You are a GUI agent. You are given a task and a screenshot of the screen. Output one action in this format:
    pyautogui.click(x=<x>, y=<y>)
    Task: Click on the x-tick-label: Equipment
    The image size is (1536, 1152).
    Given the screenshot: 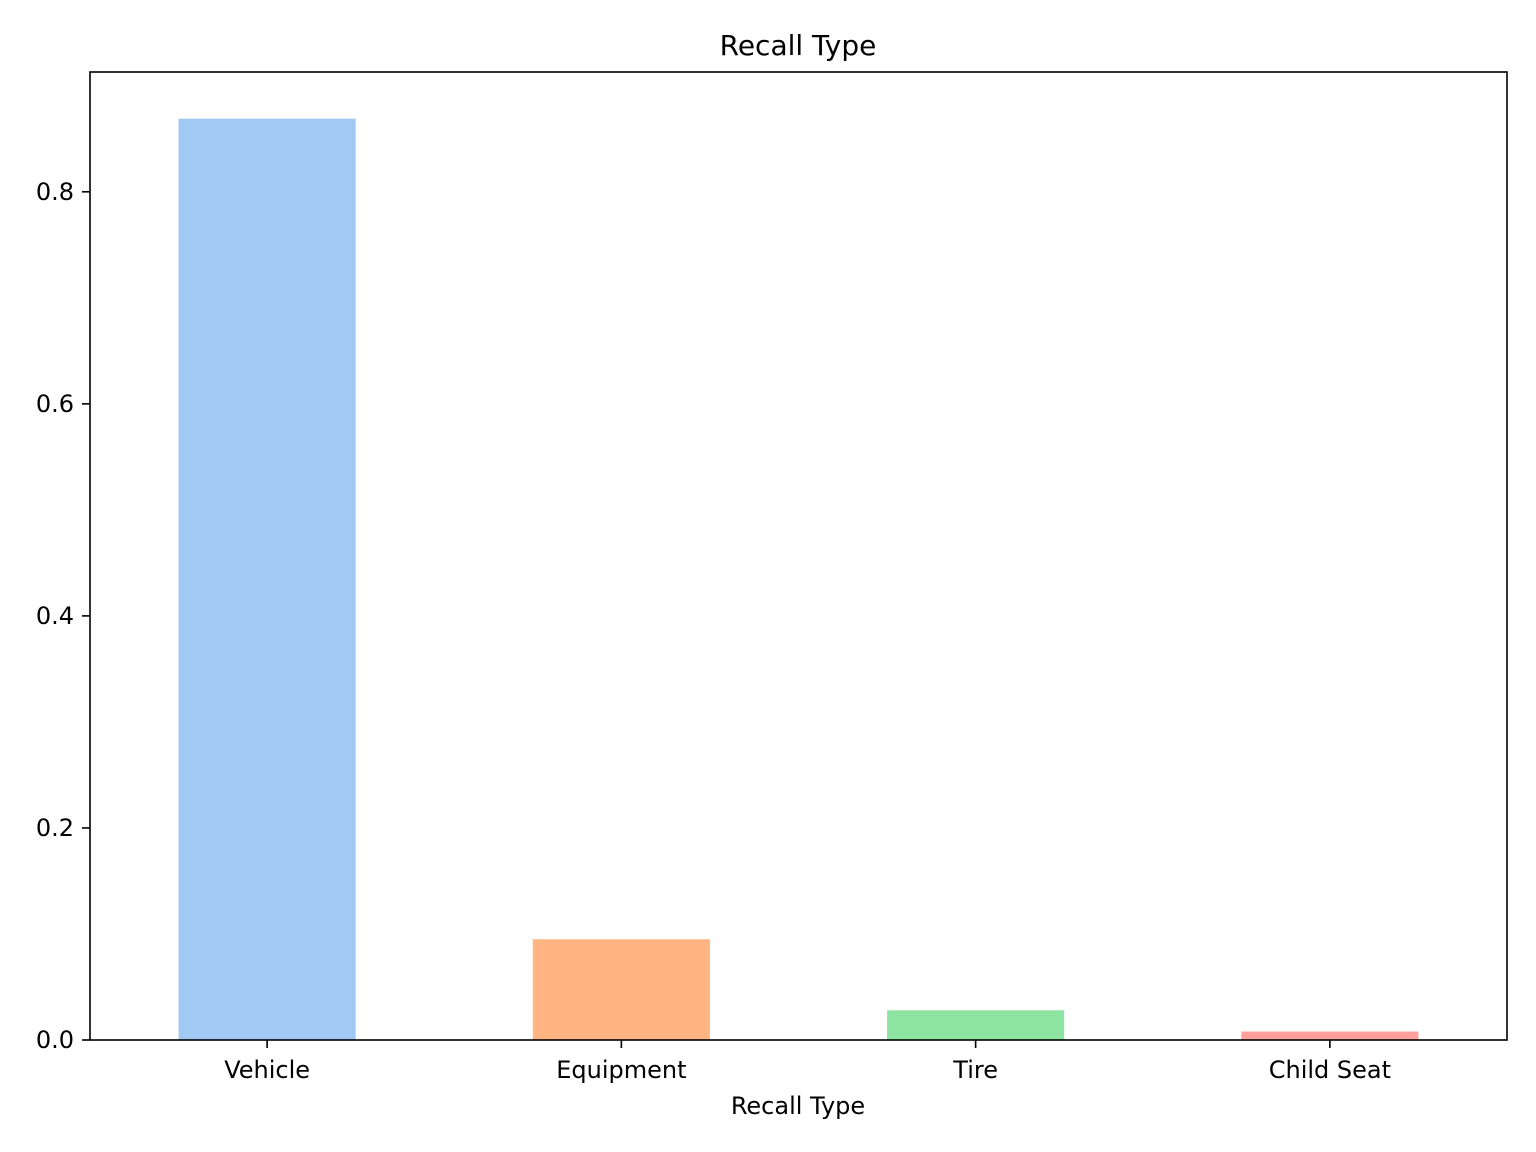 What is the action you would take?
    pyautogui.click(x=621, y=1070)
    